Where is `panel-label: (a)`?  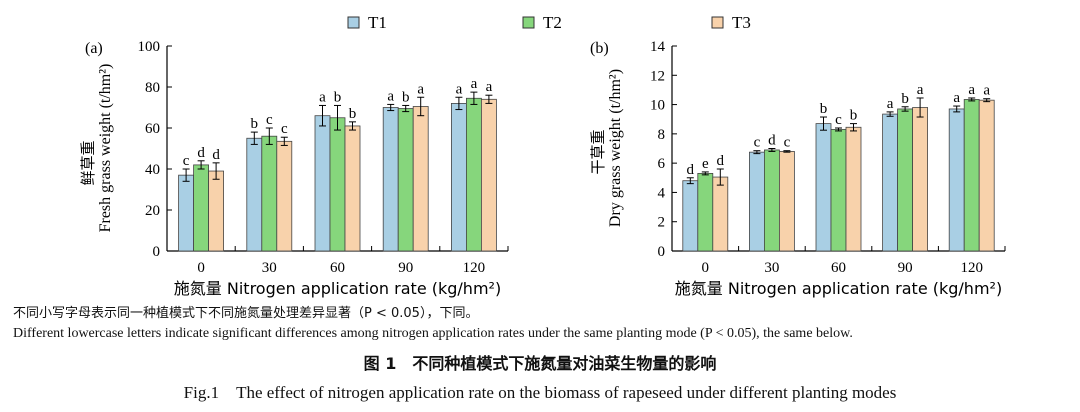
panel-label: (a) is located at coordinates (94, 48).